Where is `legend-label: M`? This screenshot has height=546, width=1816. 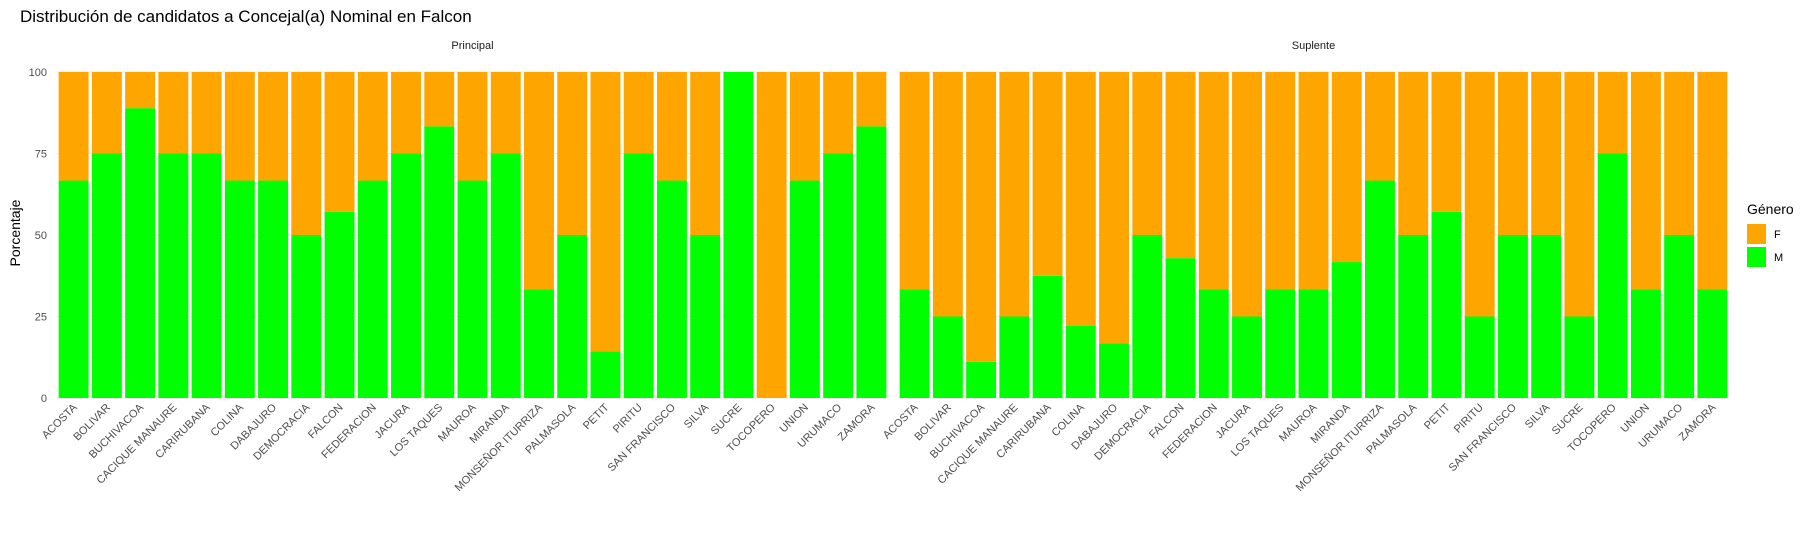
legend-label: M is located at coordinates (1778, 258).